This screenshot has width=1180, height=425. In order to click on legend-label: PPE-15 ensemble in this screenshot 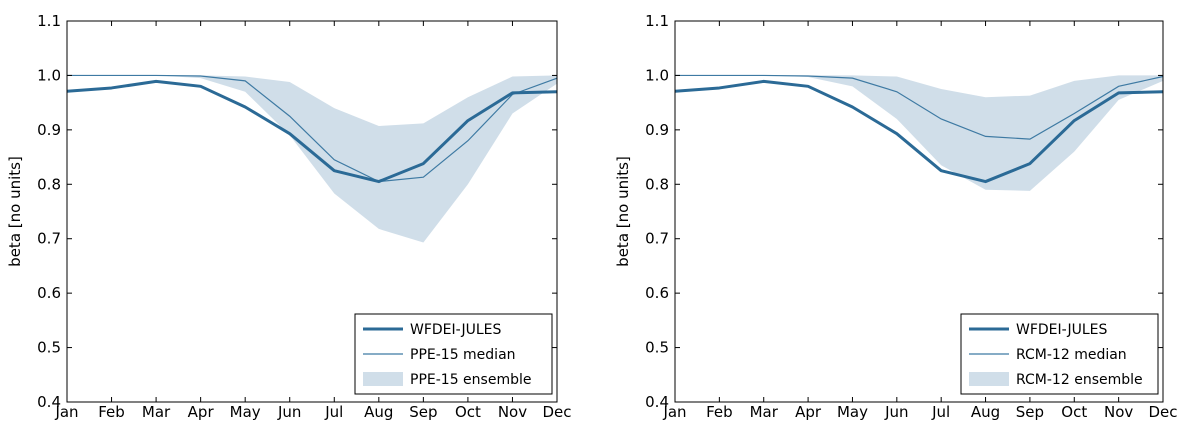, I will do `click(470, 380)`.